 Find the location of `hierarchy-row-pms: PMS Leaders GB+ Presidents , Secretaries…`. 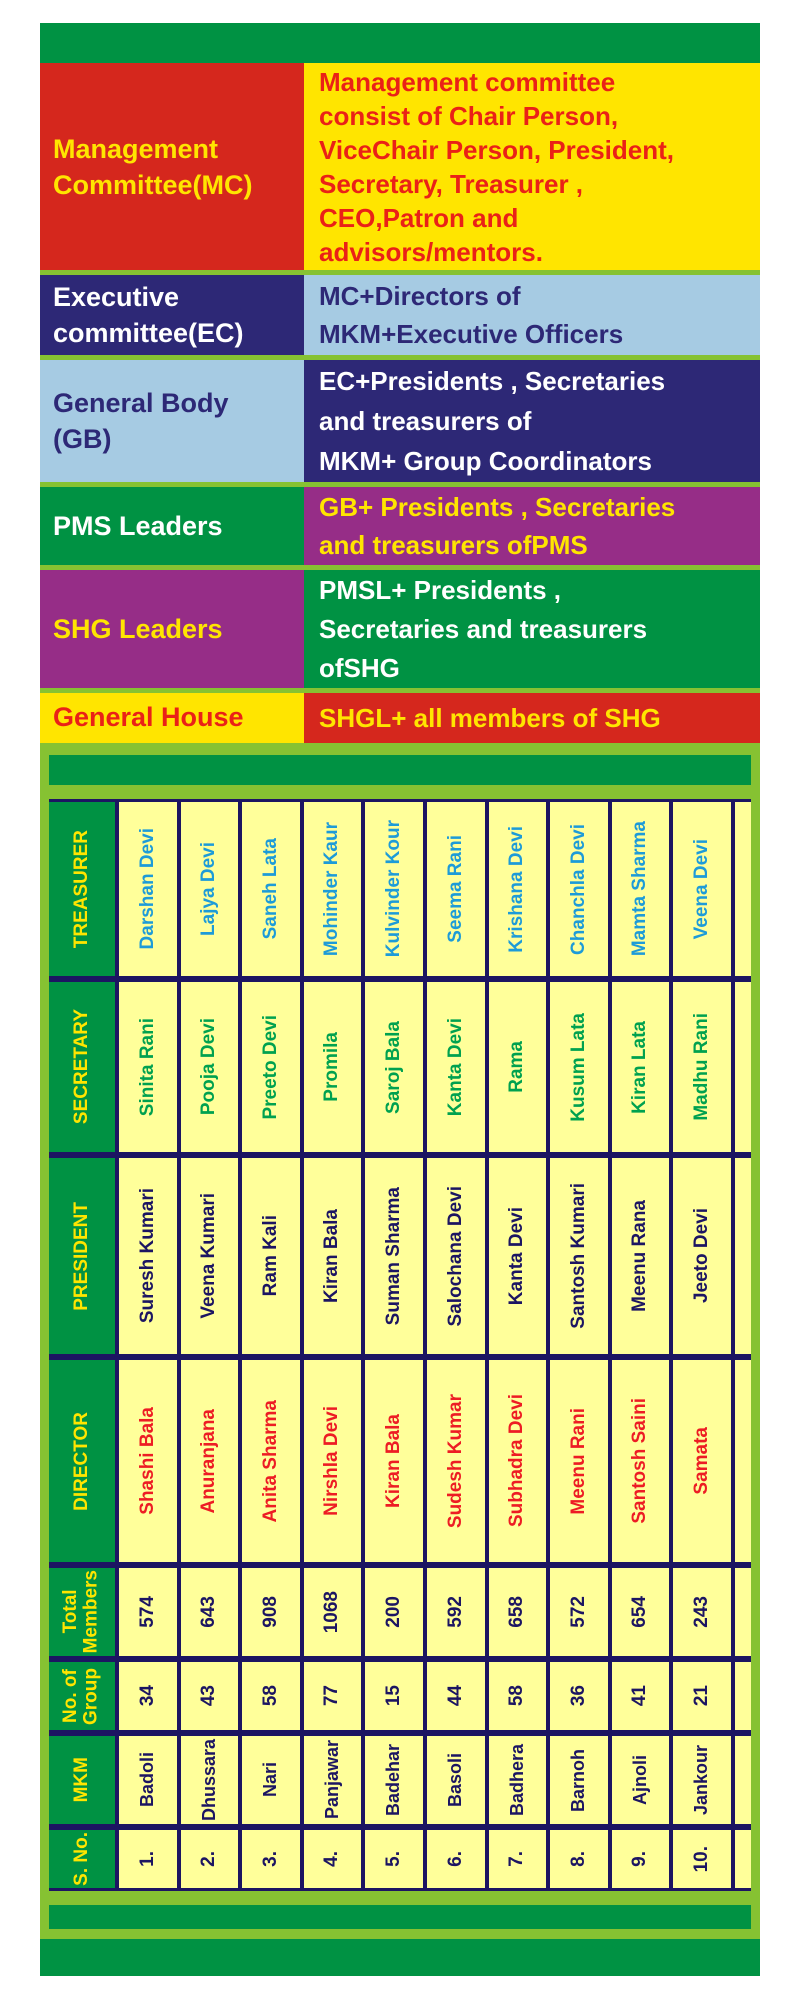

hierarchy-row-pms: PMS Leaders GB+ Presidents , Secretaries… is located at coordinates (400, 526).